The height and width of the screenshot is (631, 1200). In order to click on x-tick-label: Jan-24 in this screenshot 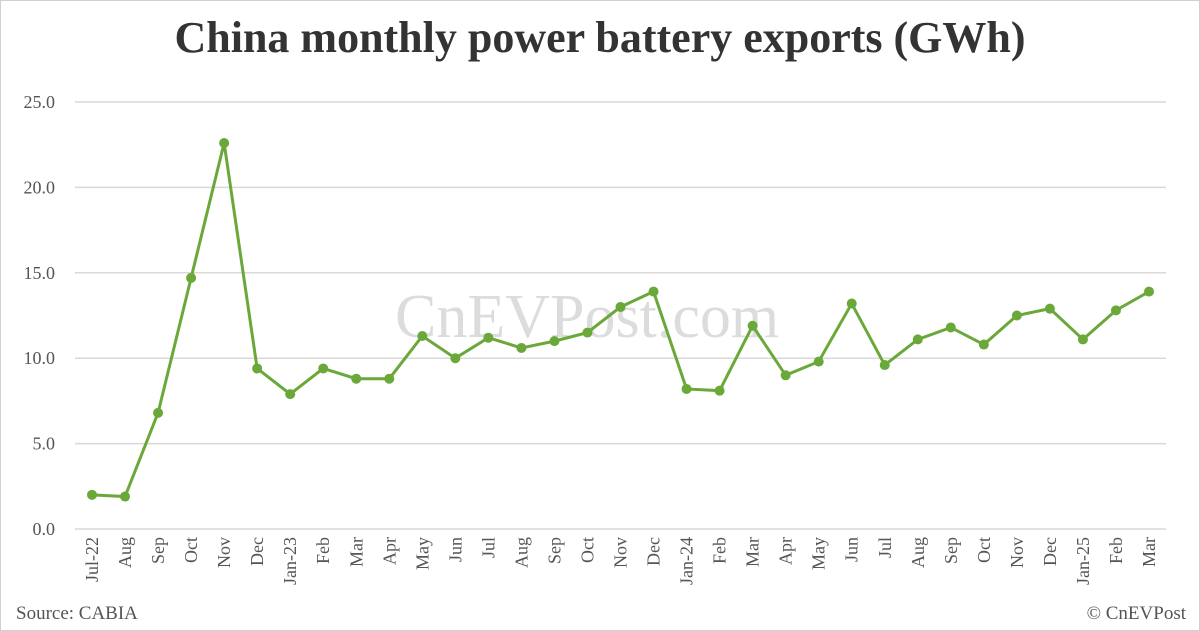, I will do `click(687, 561)`.